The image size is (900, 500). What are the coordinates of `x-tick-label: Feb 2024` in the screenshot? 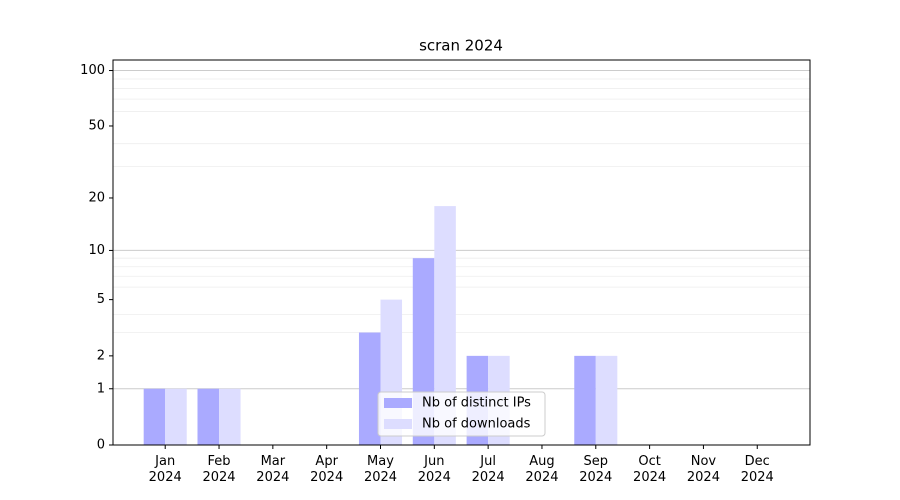 It's located at (218, 469).